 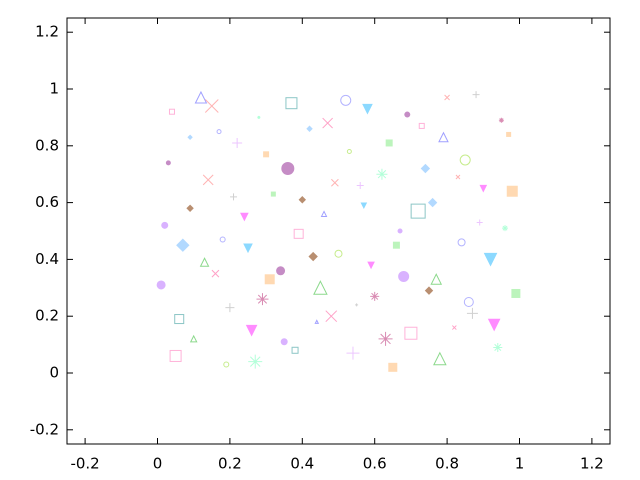 What do you see at coordinates (54, 89) in the screenshot?
I see `y-tick-label: 1` at bounding box center [54, 89].